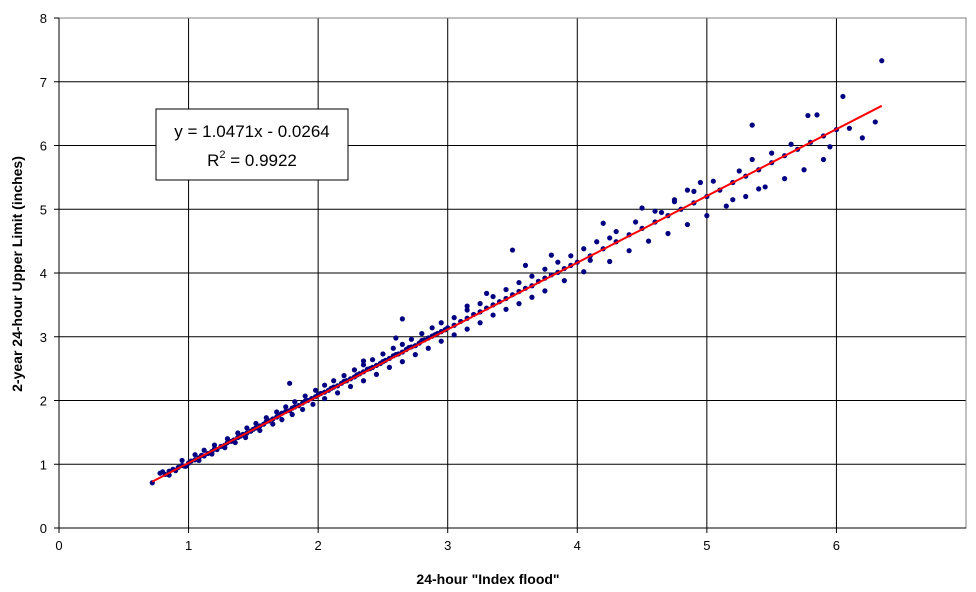  What do you see at coordinates (447, 545) in the screenshot?
I see `x-tick-label: 3` at bounding box center [447, 545].